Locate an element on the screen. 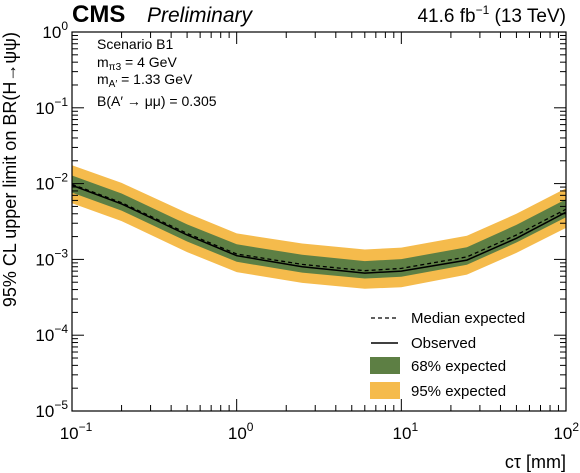 The height and width of the screenshot is (473, 580). mass-pi3-label: mπ3 = 4 GeV is located at coordinates (137, 63).